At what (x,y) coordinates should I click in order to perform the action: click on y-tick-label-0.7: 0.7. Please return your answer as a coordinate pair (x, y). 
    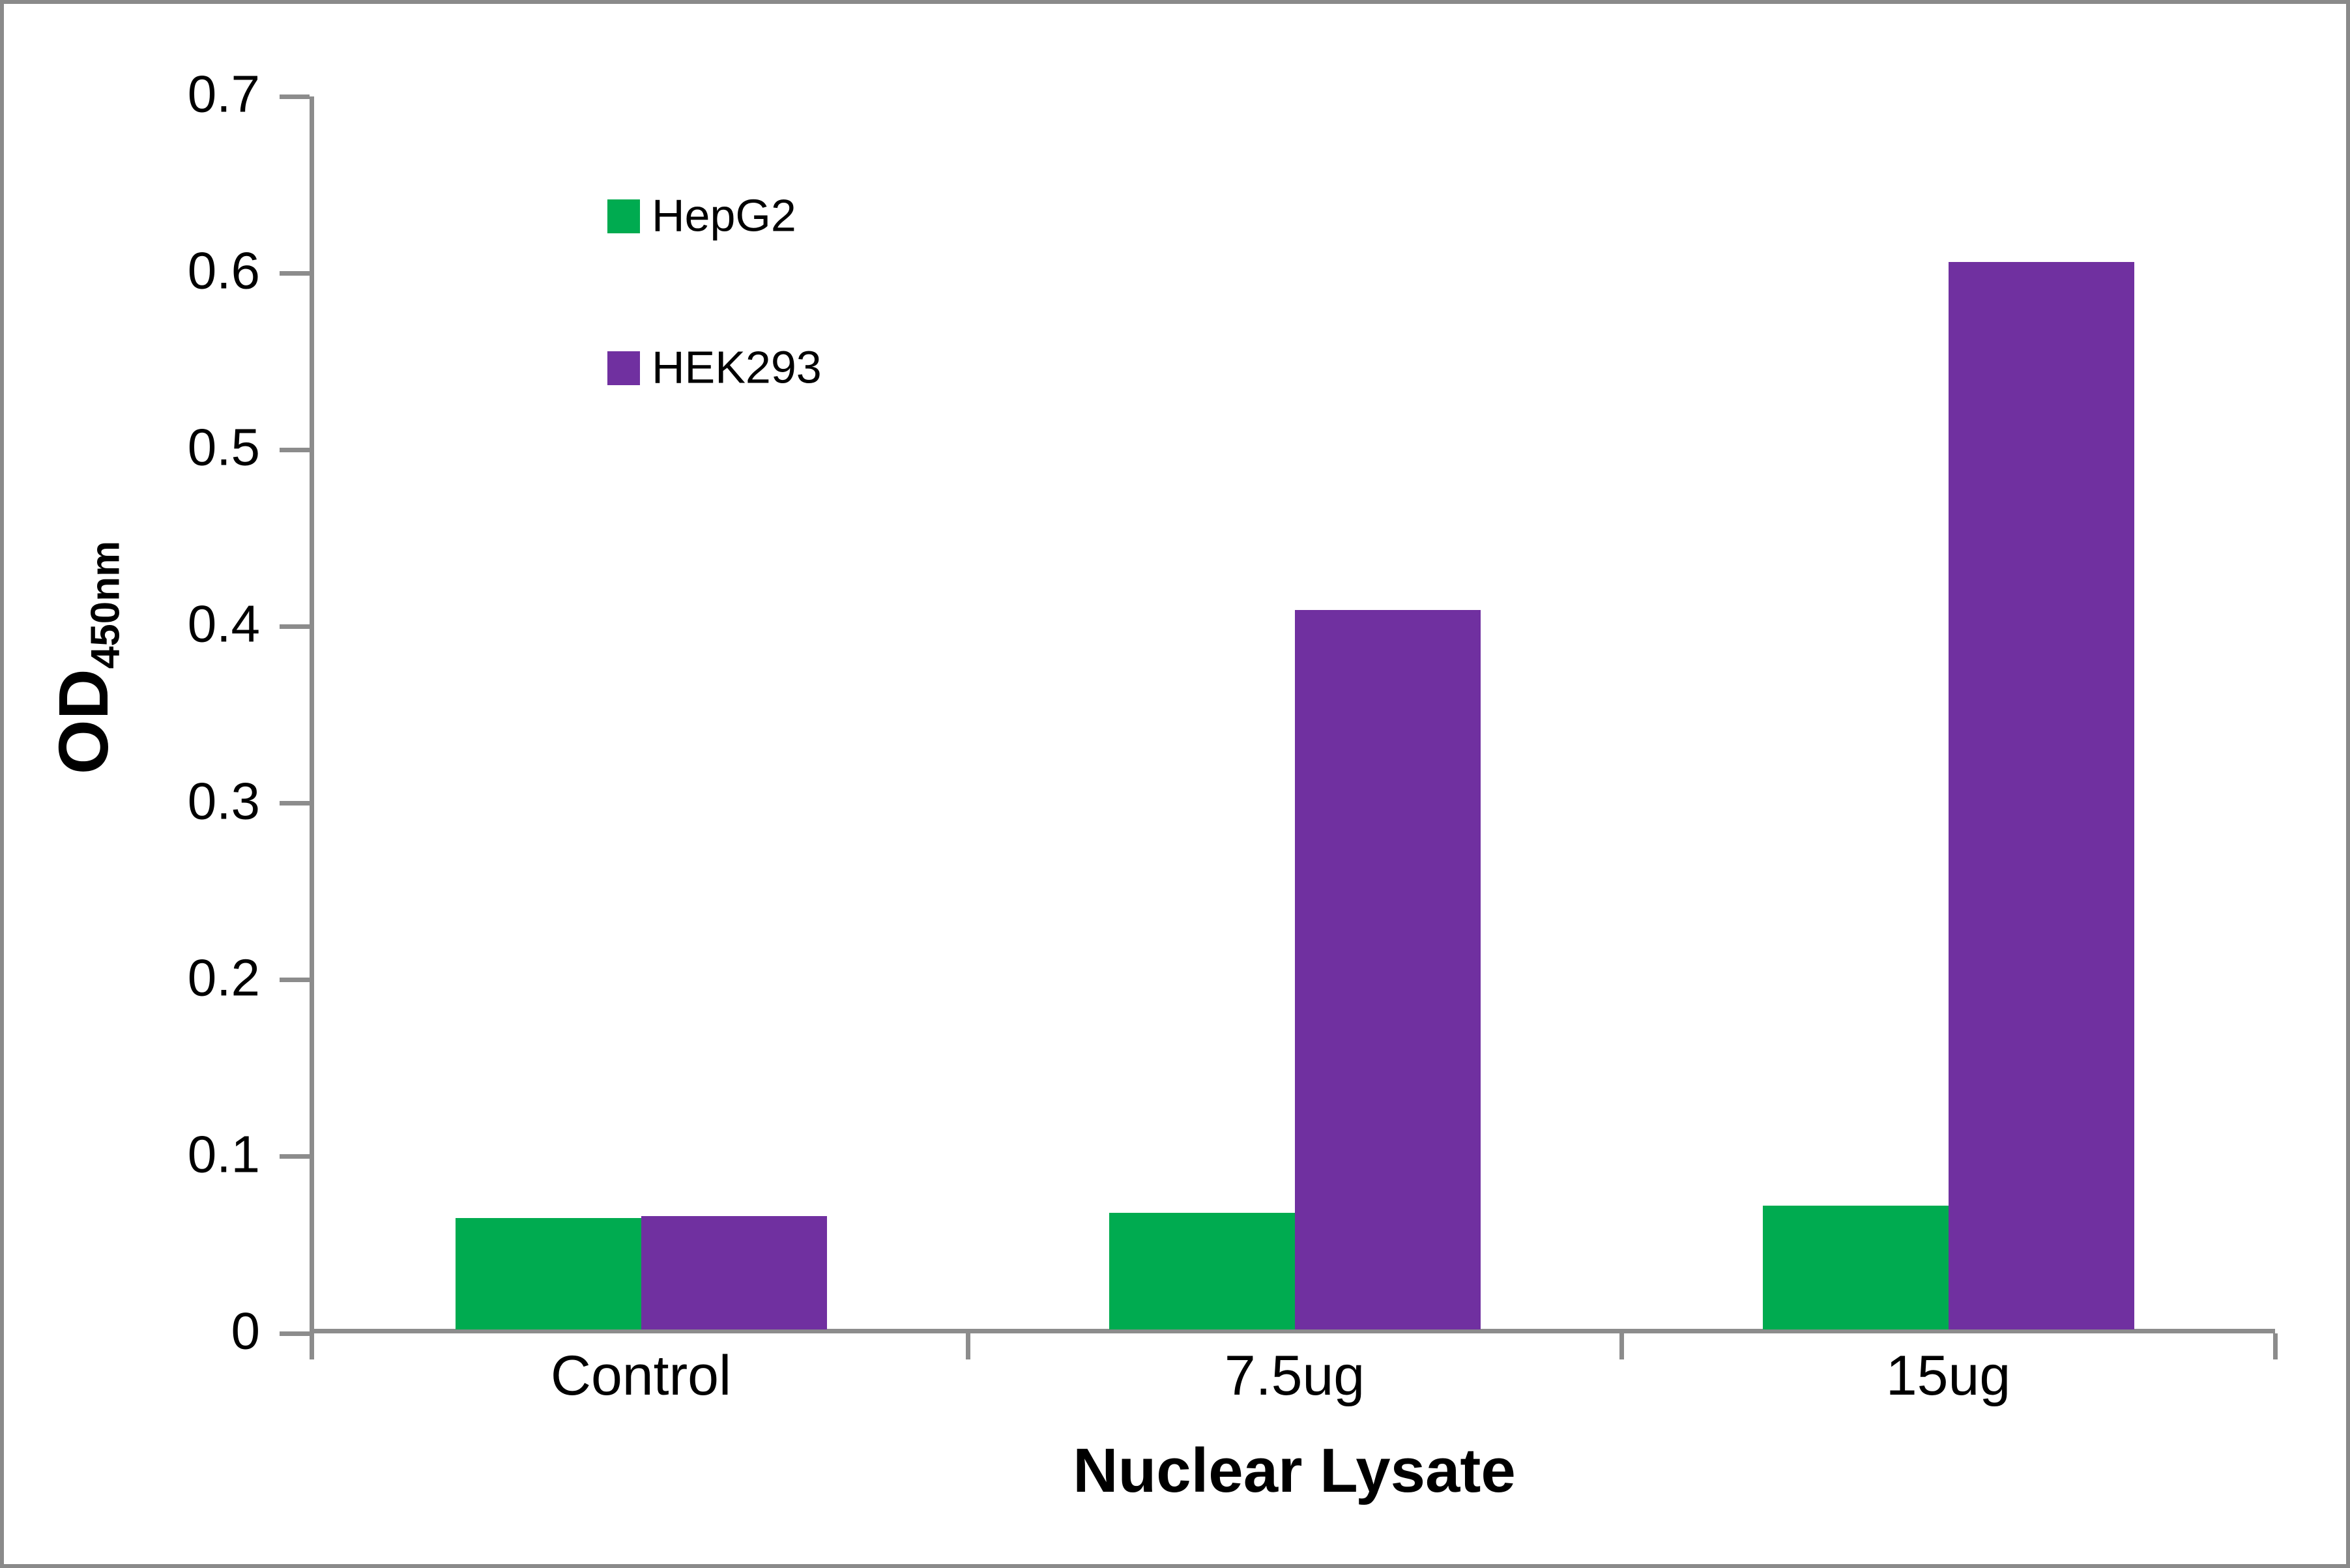
    Looking at the image, I should click on (223, 94).